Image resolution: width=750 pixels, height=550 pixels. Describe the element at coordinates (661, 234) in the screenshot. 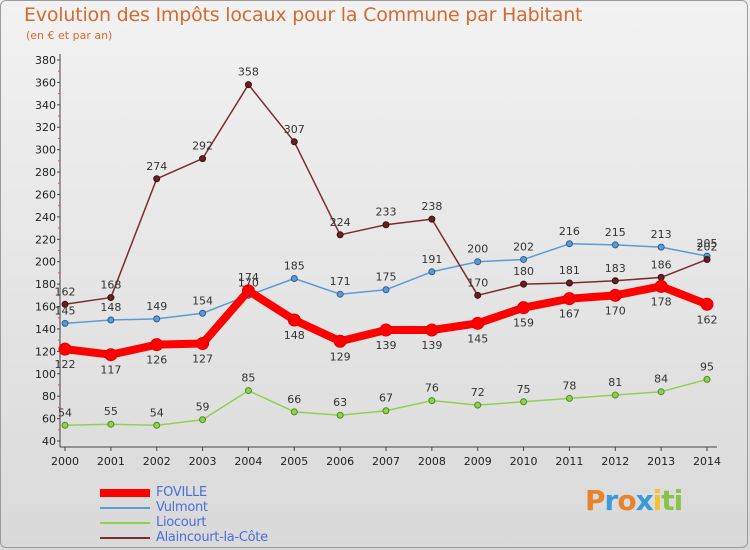

I see `data-label: 213` at that location.